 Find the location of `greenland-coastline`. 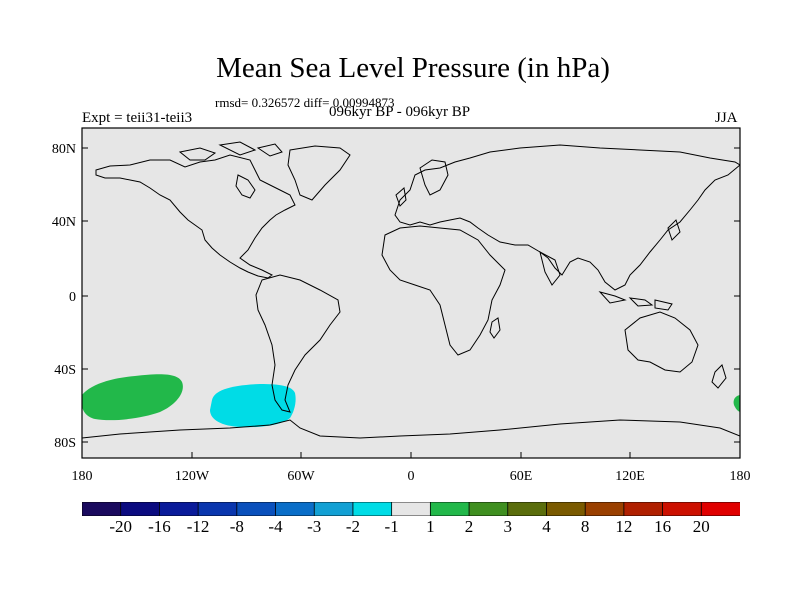

greenland-coastline is located at coordinates (319, 173).